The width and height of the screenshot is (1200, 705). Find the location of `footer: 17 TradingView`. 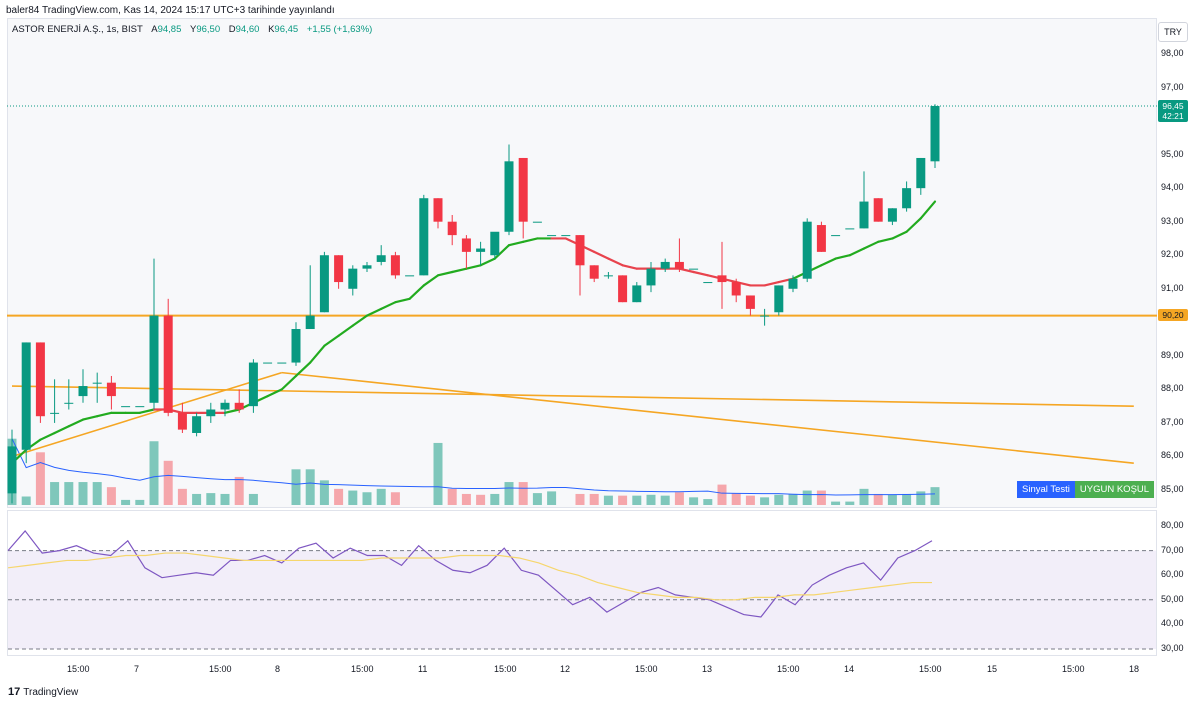

footer: 17 TradingView is located at coordinates (43, 692).